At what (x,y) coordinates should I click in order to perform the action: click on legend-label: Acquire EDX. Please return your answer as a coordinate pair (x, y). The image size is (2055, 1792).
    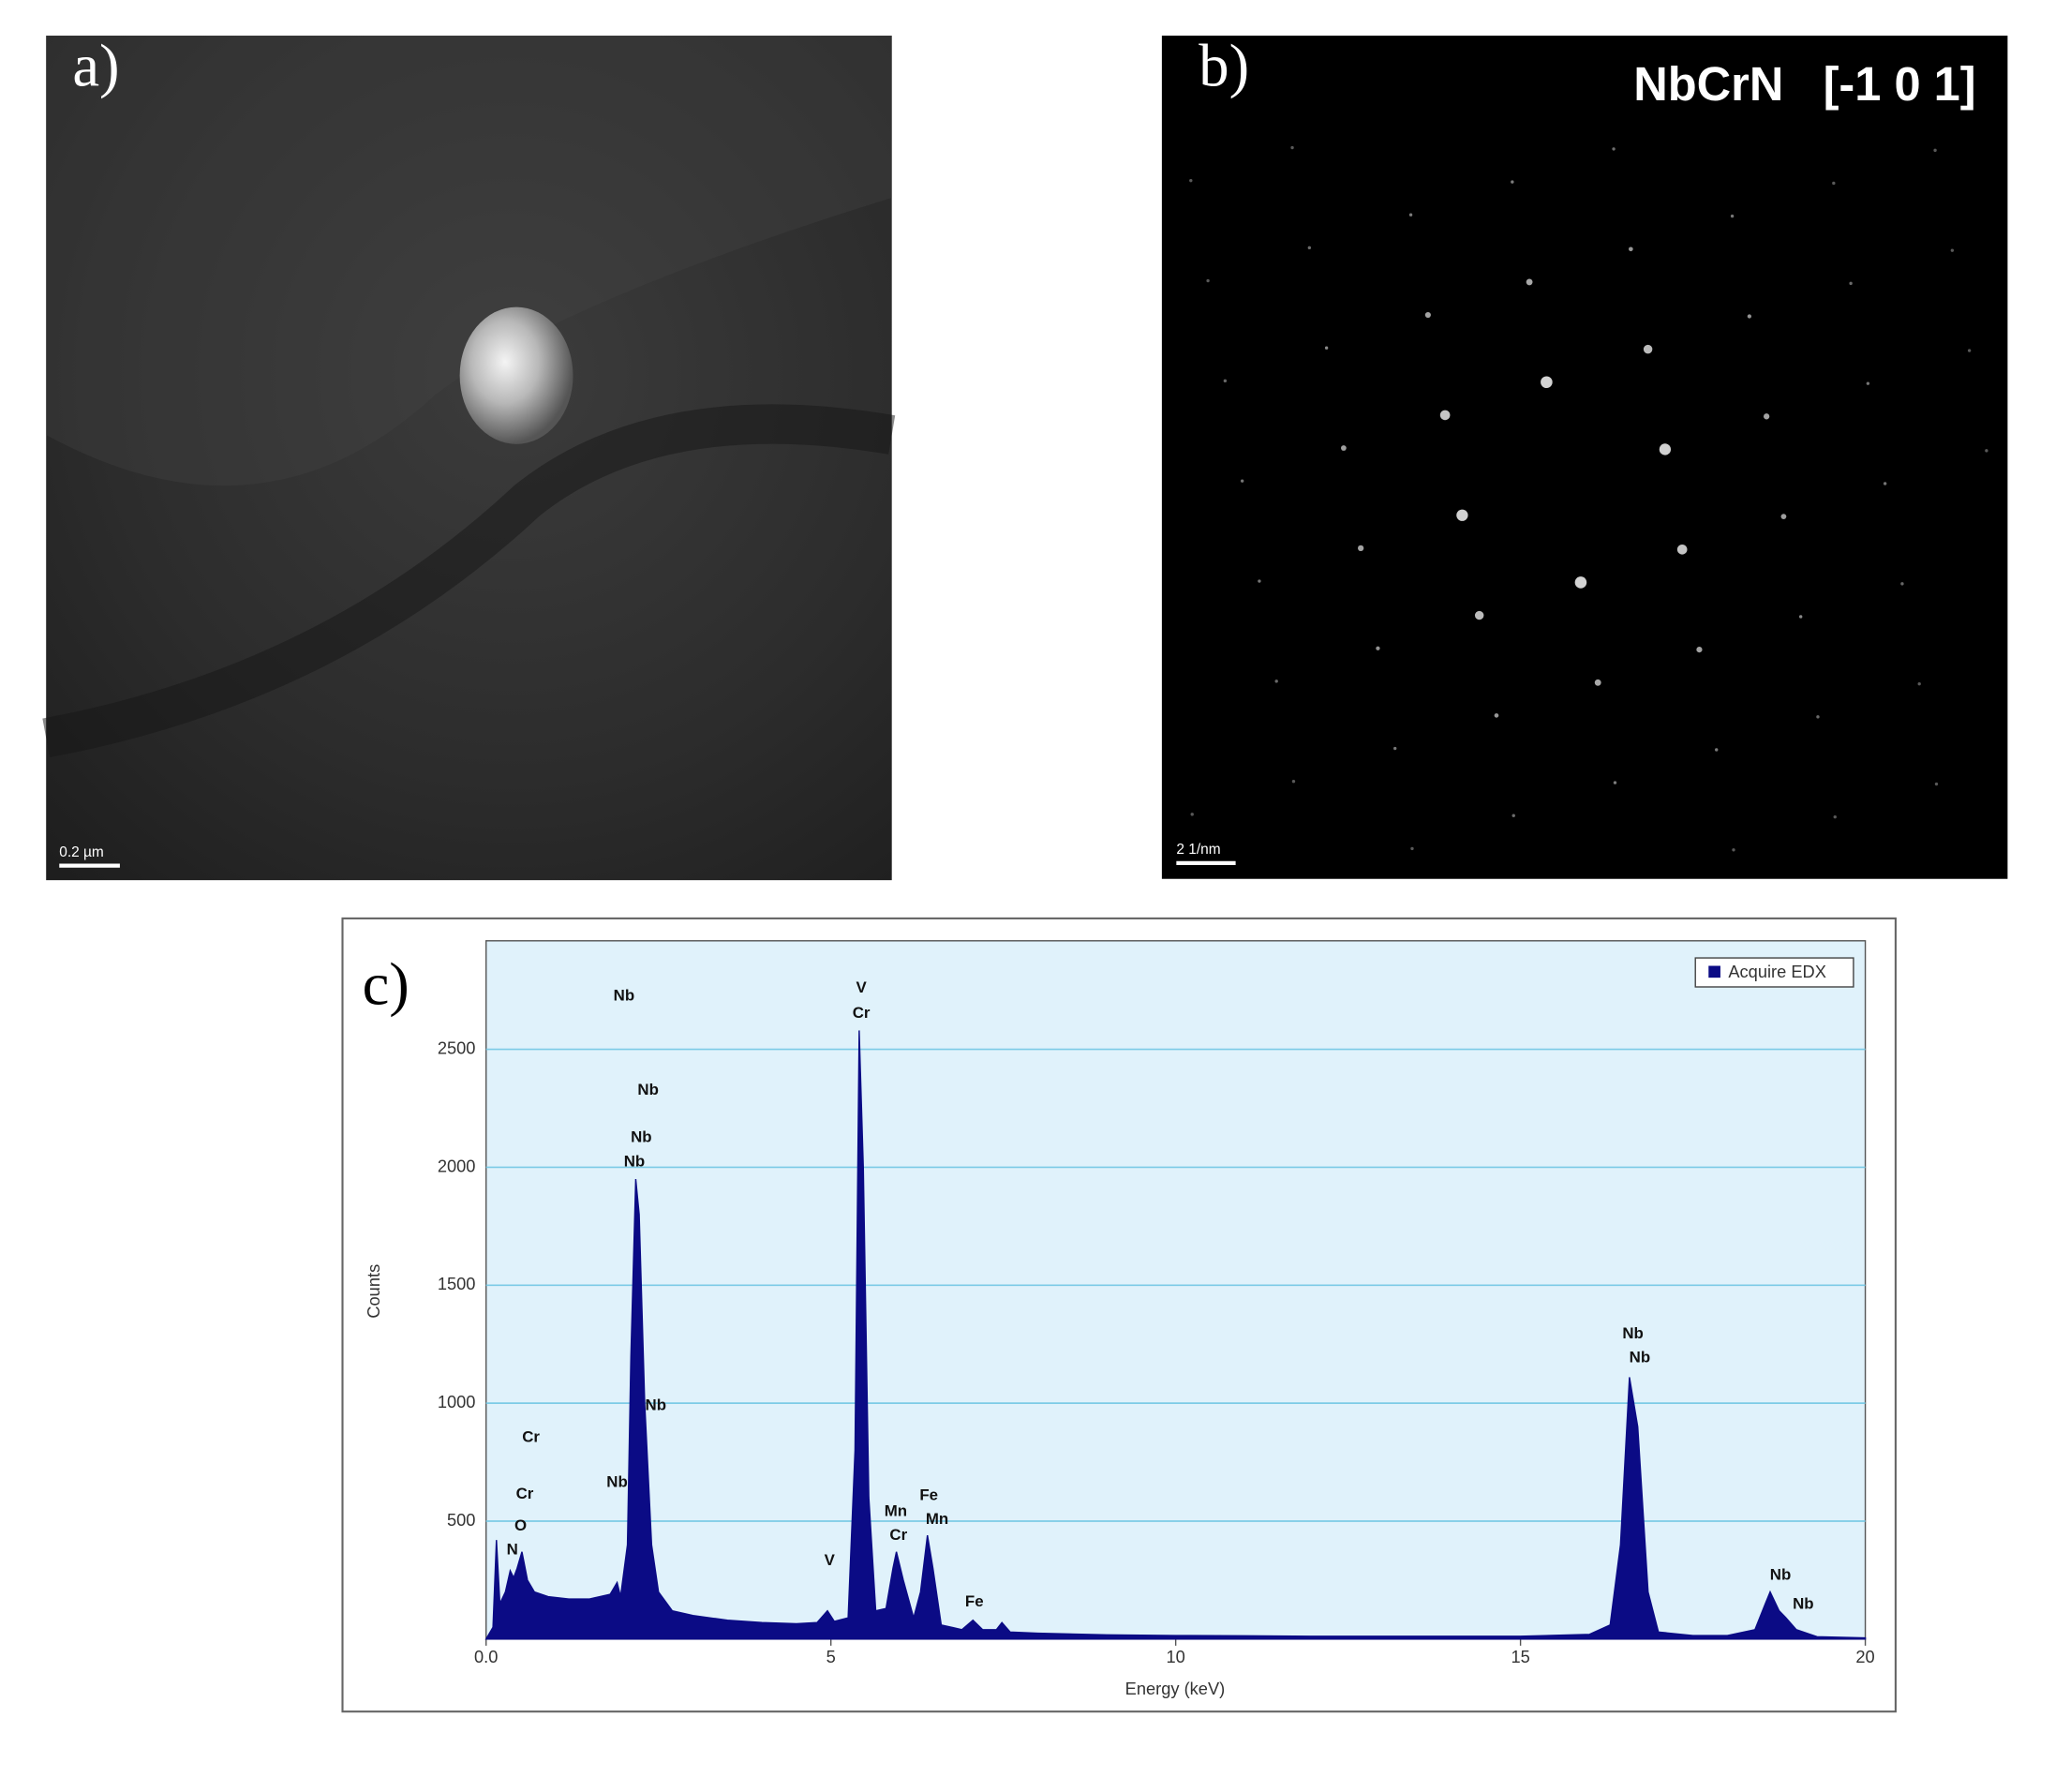
    Looking at the image, I should click on (1777, 972).